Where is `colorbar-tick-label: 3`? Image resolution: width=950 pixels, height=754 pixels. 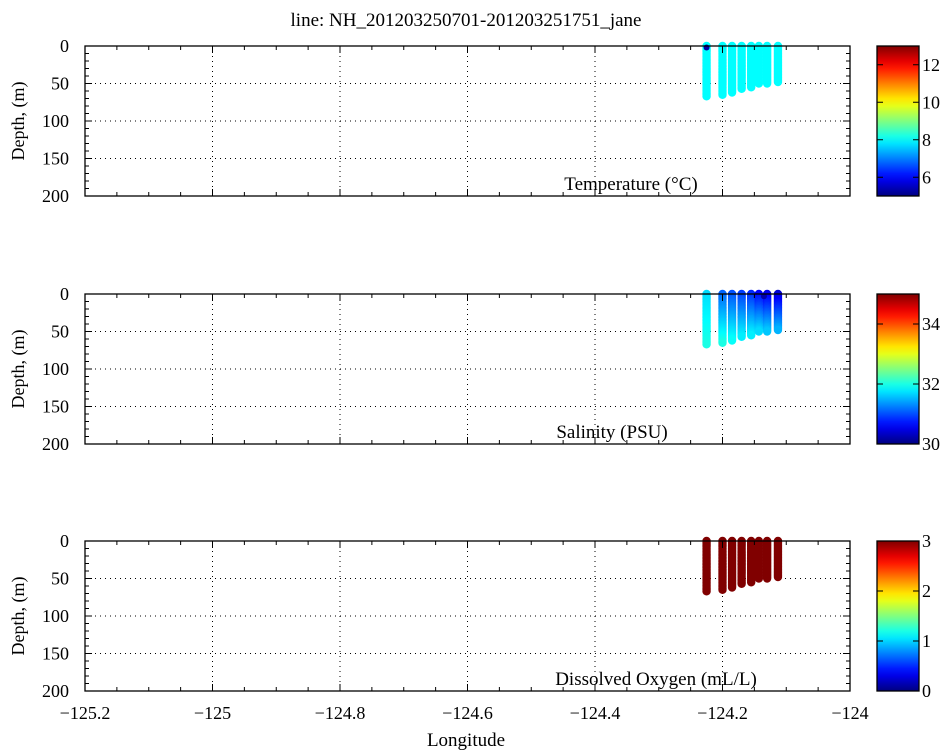
colorbar-tick-label: 3 is located at coordinates (926, 541).